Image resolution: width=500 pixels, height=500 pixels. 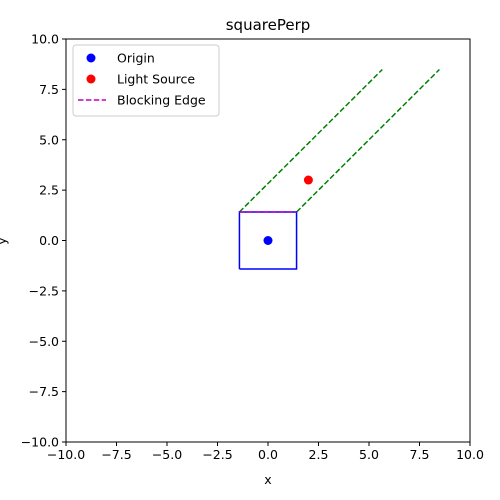 I want to click on x-tick-label: −2.5, so click(x=217, y=454).